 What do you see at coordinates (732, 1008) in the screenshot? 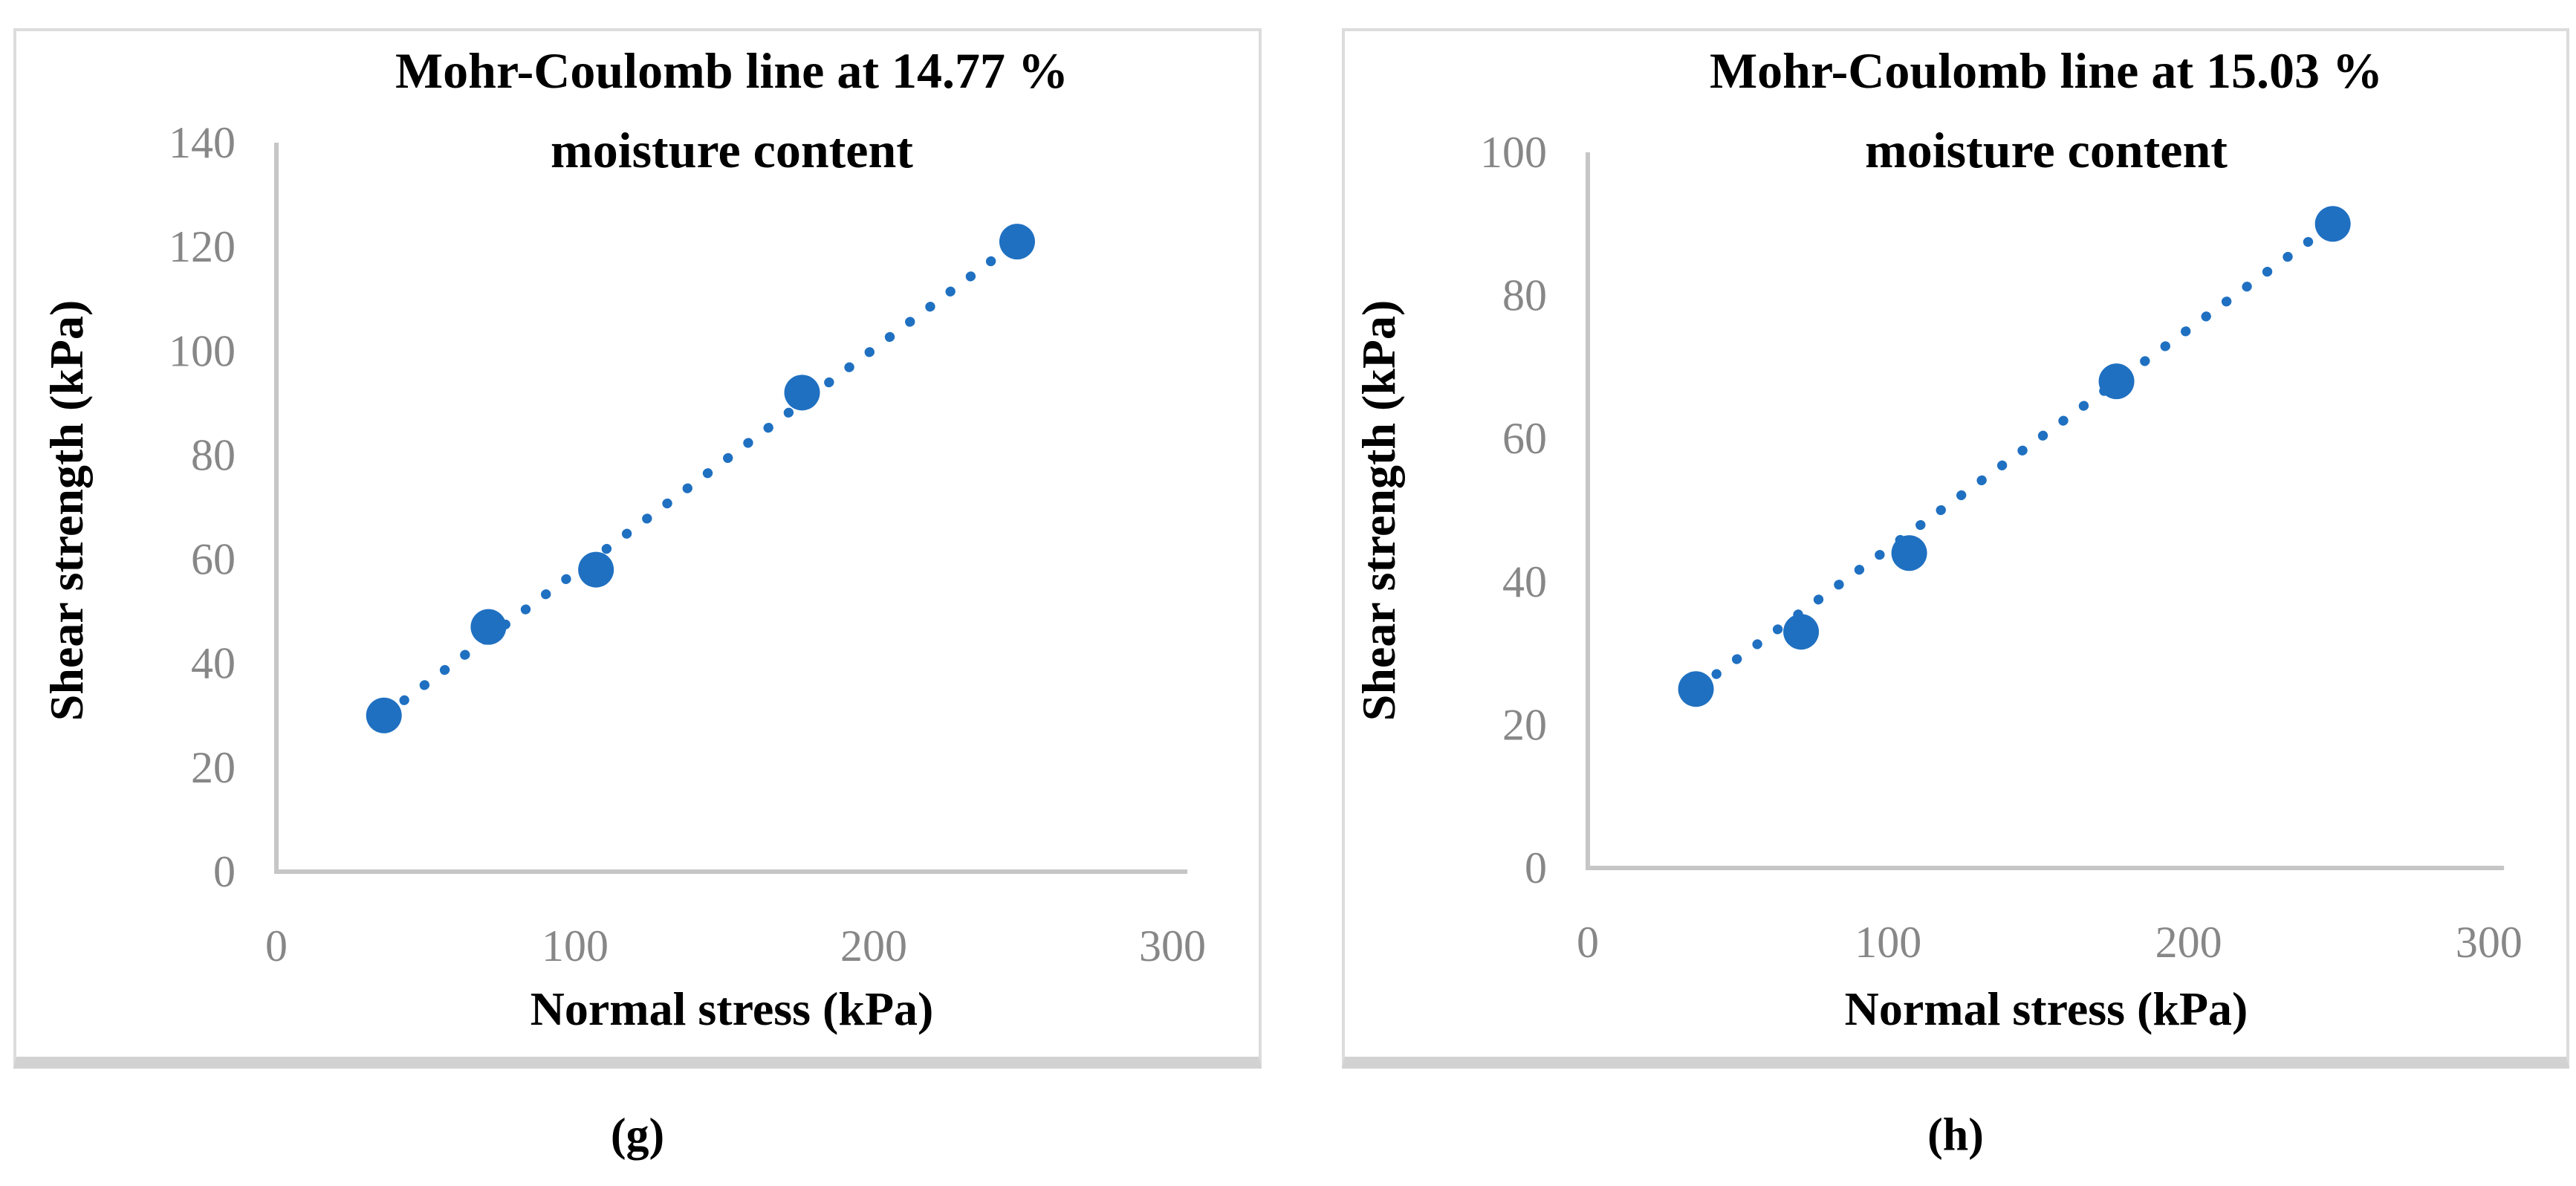
I see `chart-g-x-axis-title: Normal stress (kPa)` at bounding box center [732, 1008].